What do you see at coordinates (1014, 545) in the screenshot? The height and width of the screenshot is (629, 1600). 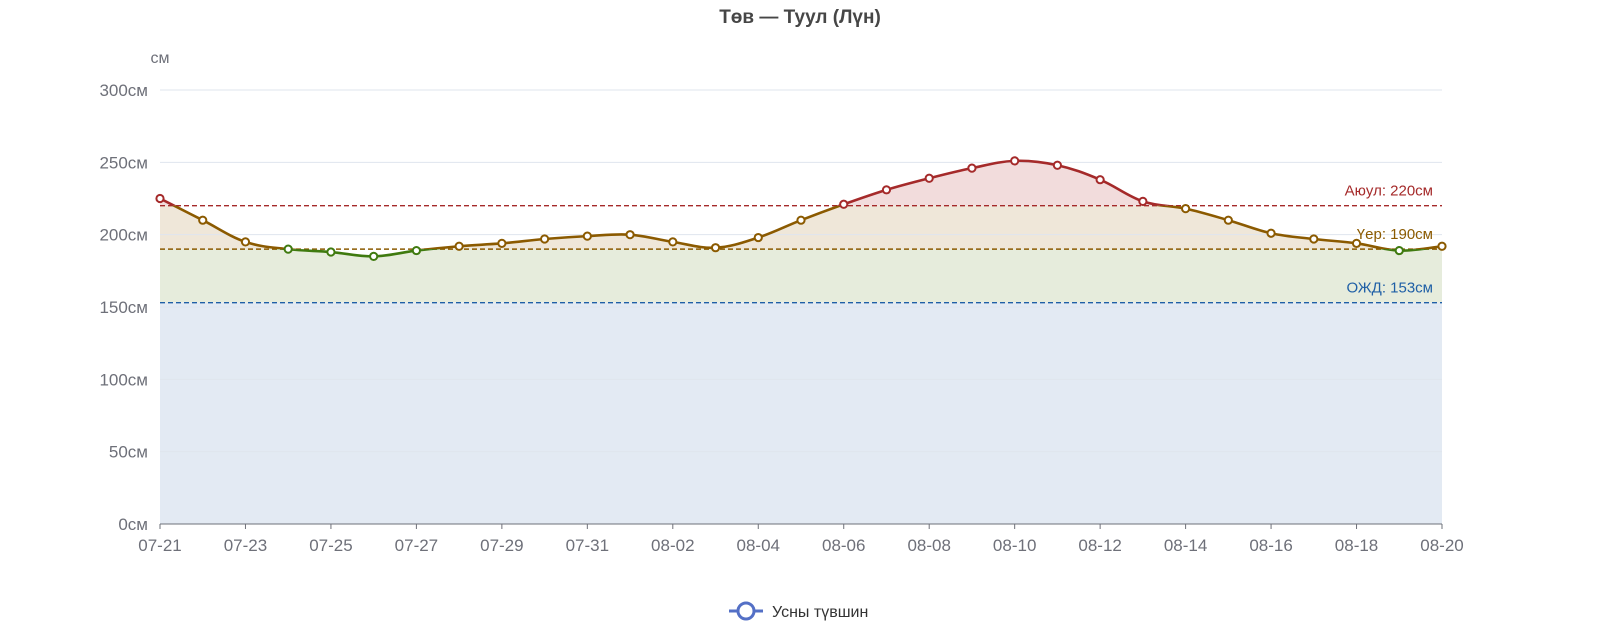 I see `x-tick-label: 08-10` at bounding box center [1014, 545].